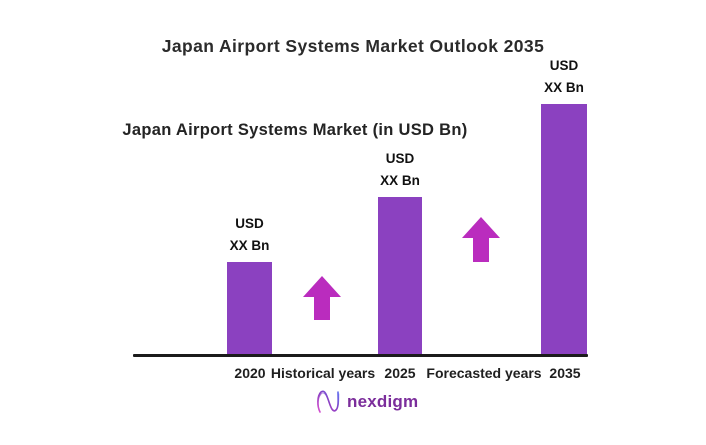  I want to click on bar-column-2025: USD XX Bn, so click(400, 251).